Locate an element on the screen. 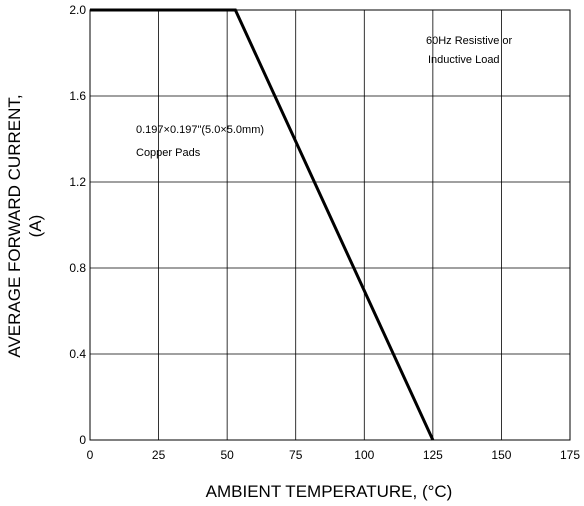 The image size is (584, 506). y-tick-label: 0.4 is located at coordinates (77, 354).